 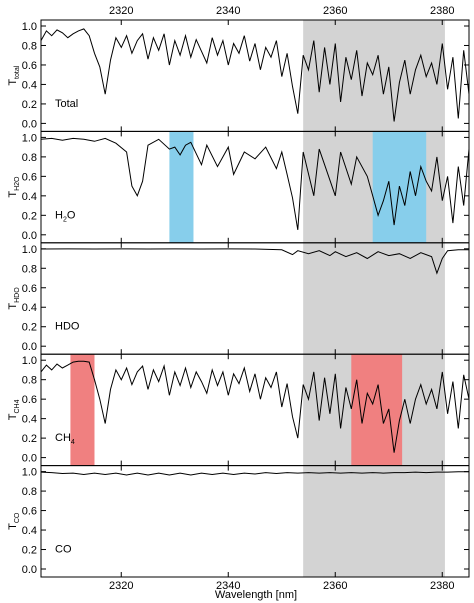 I want to click on h2o-ytick-label: 0.0, so click(x=29, y=236).